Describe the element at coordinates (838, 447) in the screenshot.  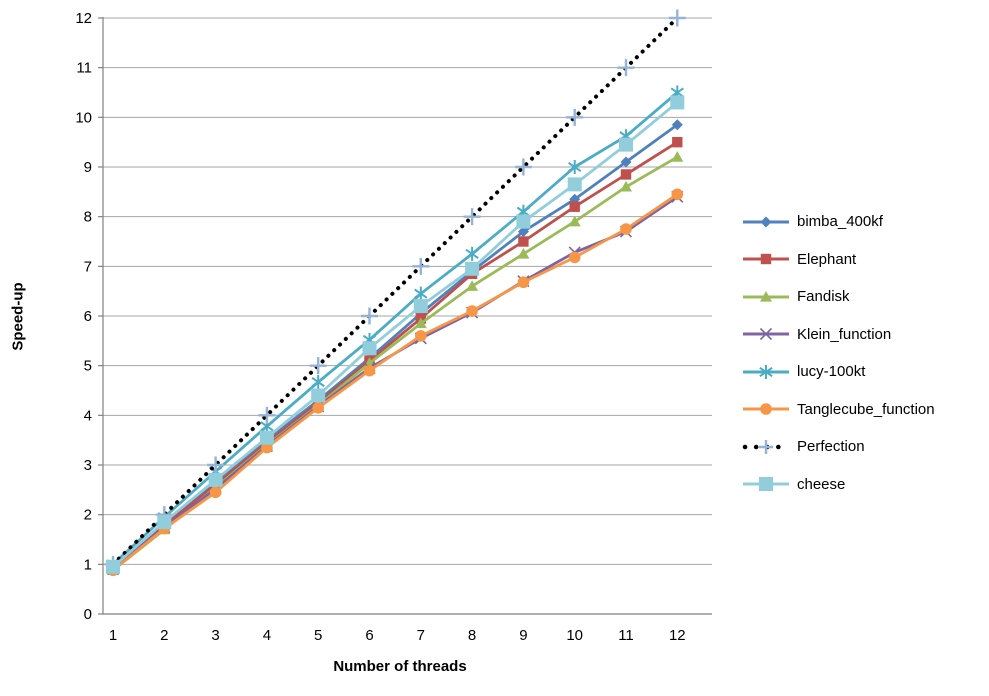
I see `legend-item-perfection: Perfection` at that location.